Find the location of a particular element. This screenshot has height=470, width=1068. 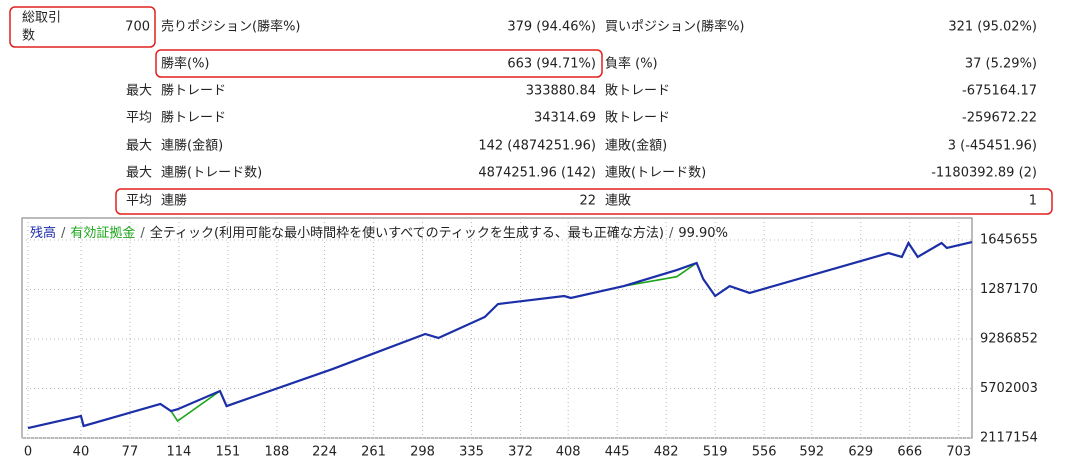

stat-label: 負率 (%) is located at coordinates (631, 64).